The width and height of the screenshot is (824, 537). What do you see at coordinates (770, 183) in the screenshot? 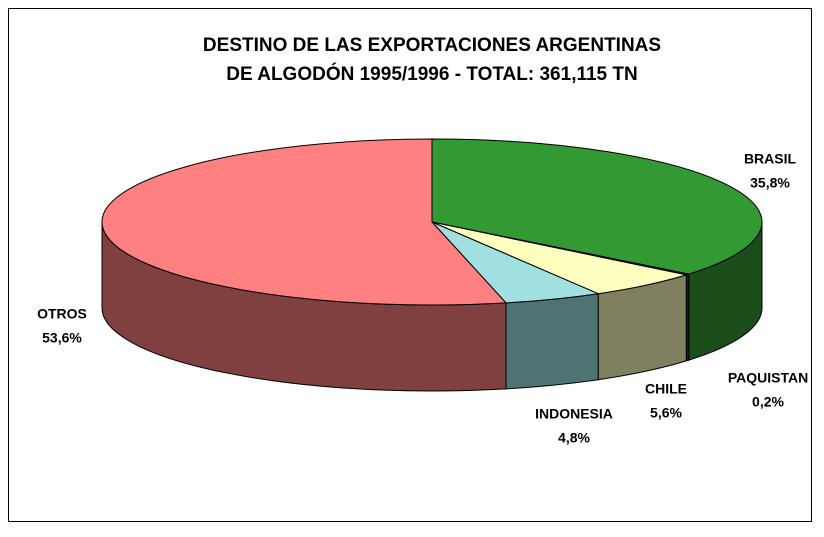
I see `slice-value-label: 35,8%` at bounding box center [770, 183].